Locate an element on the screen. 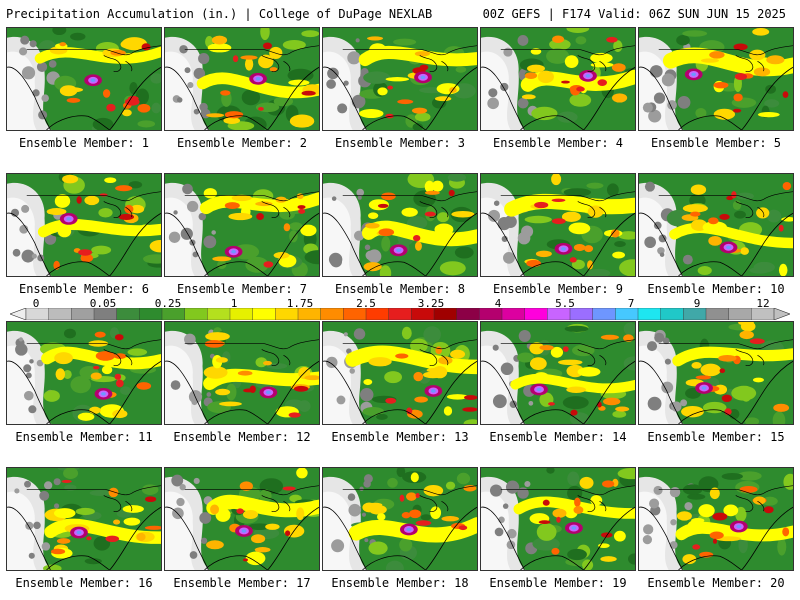 This screenshot has width=800, height=600. colorbar-tick-label: 3.25 is located at coordinates (431, 303).